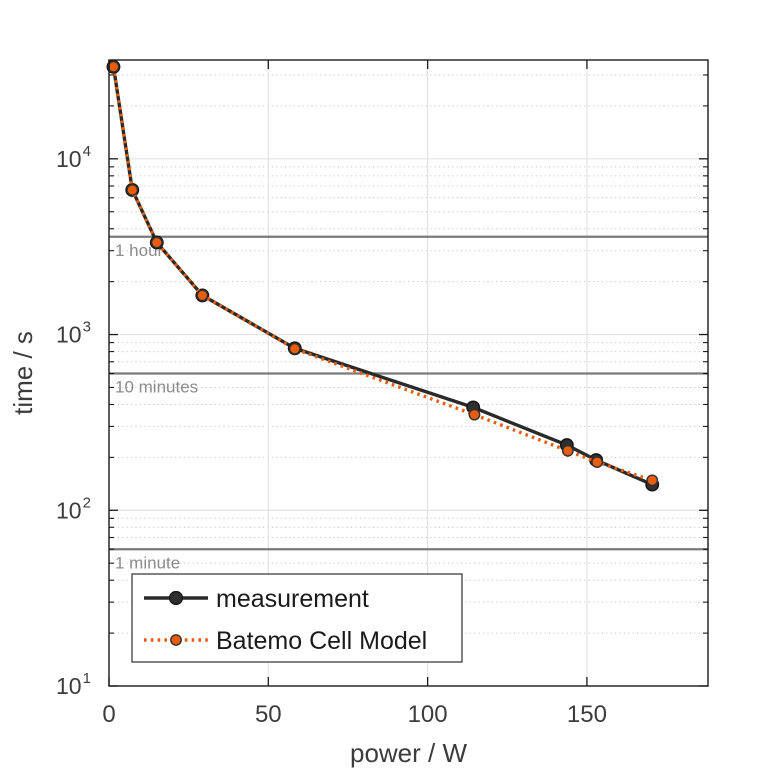  What do you see at coordinates (108, 714) in the screenshot?
I see `x-tick-label: 0` at bounding box center [108, 714].